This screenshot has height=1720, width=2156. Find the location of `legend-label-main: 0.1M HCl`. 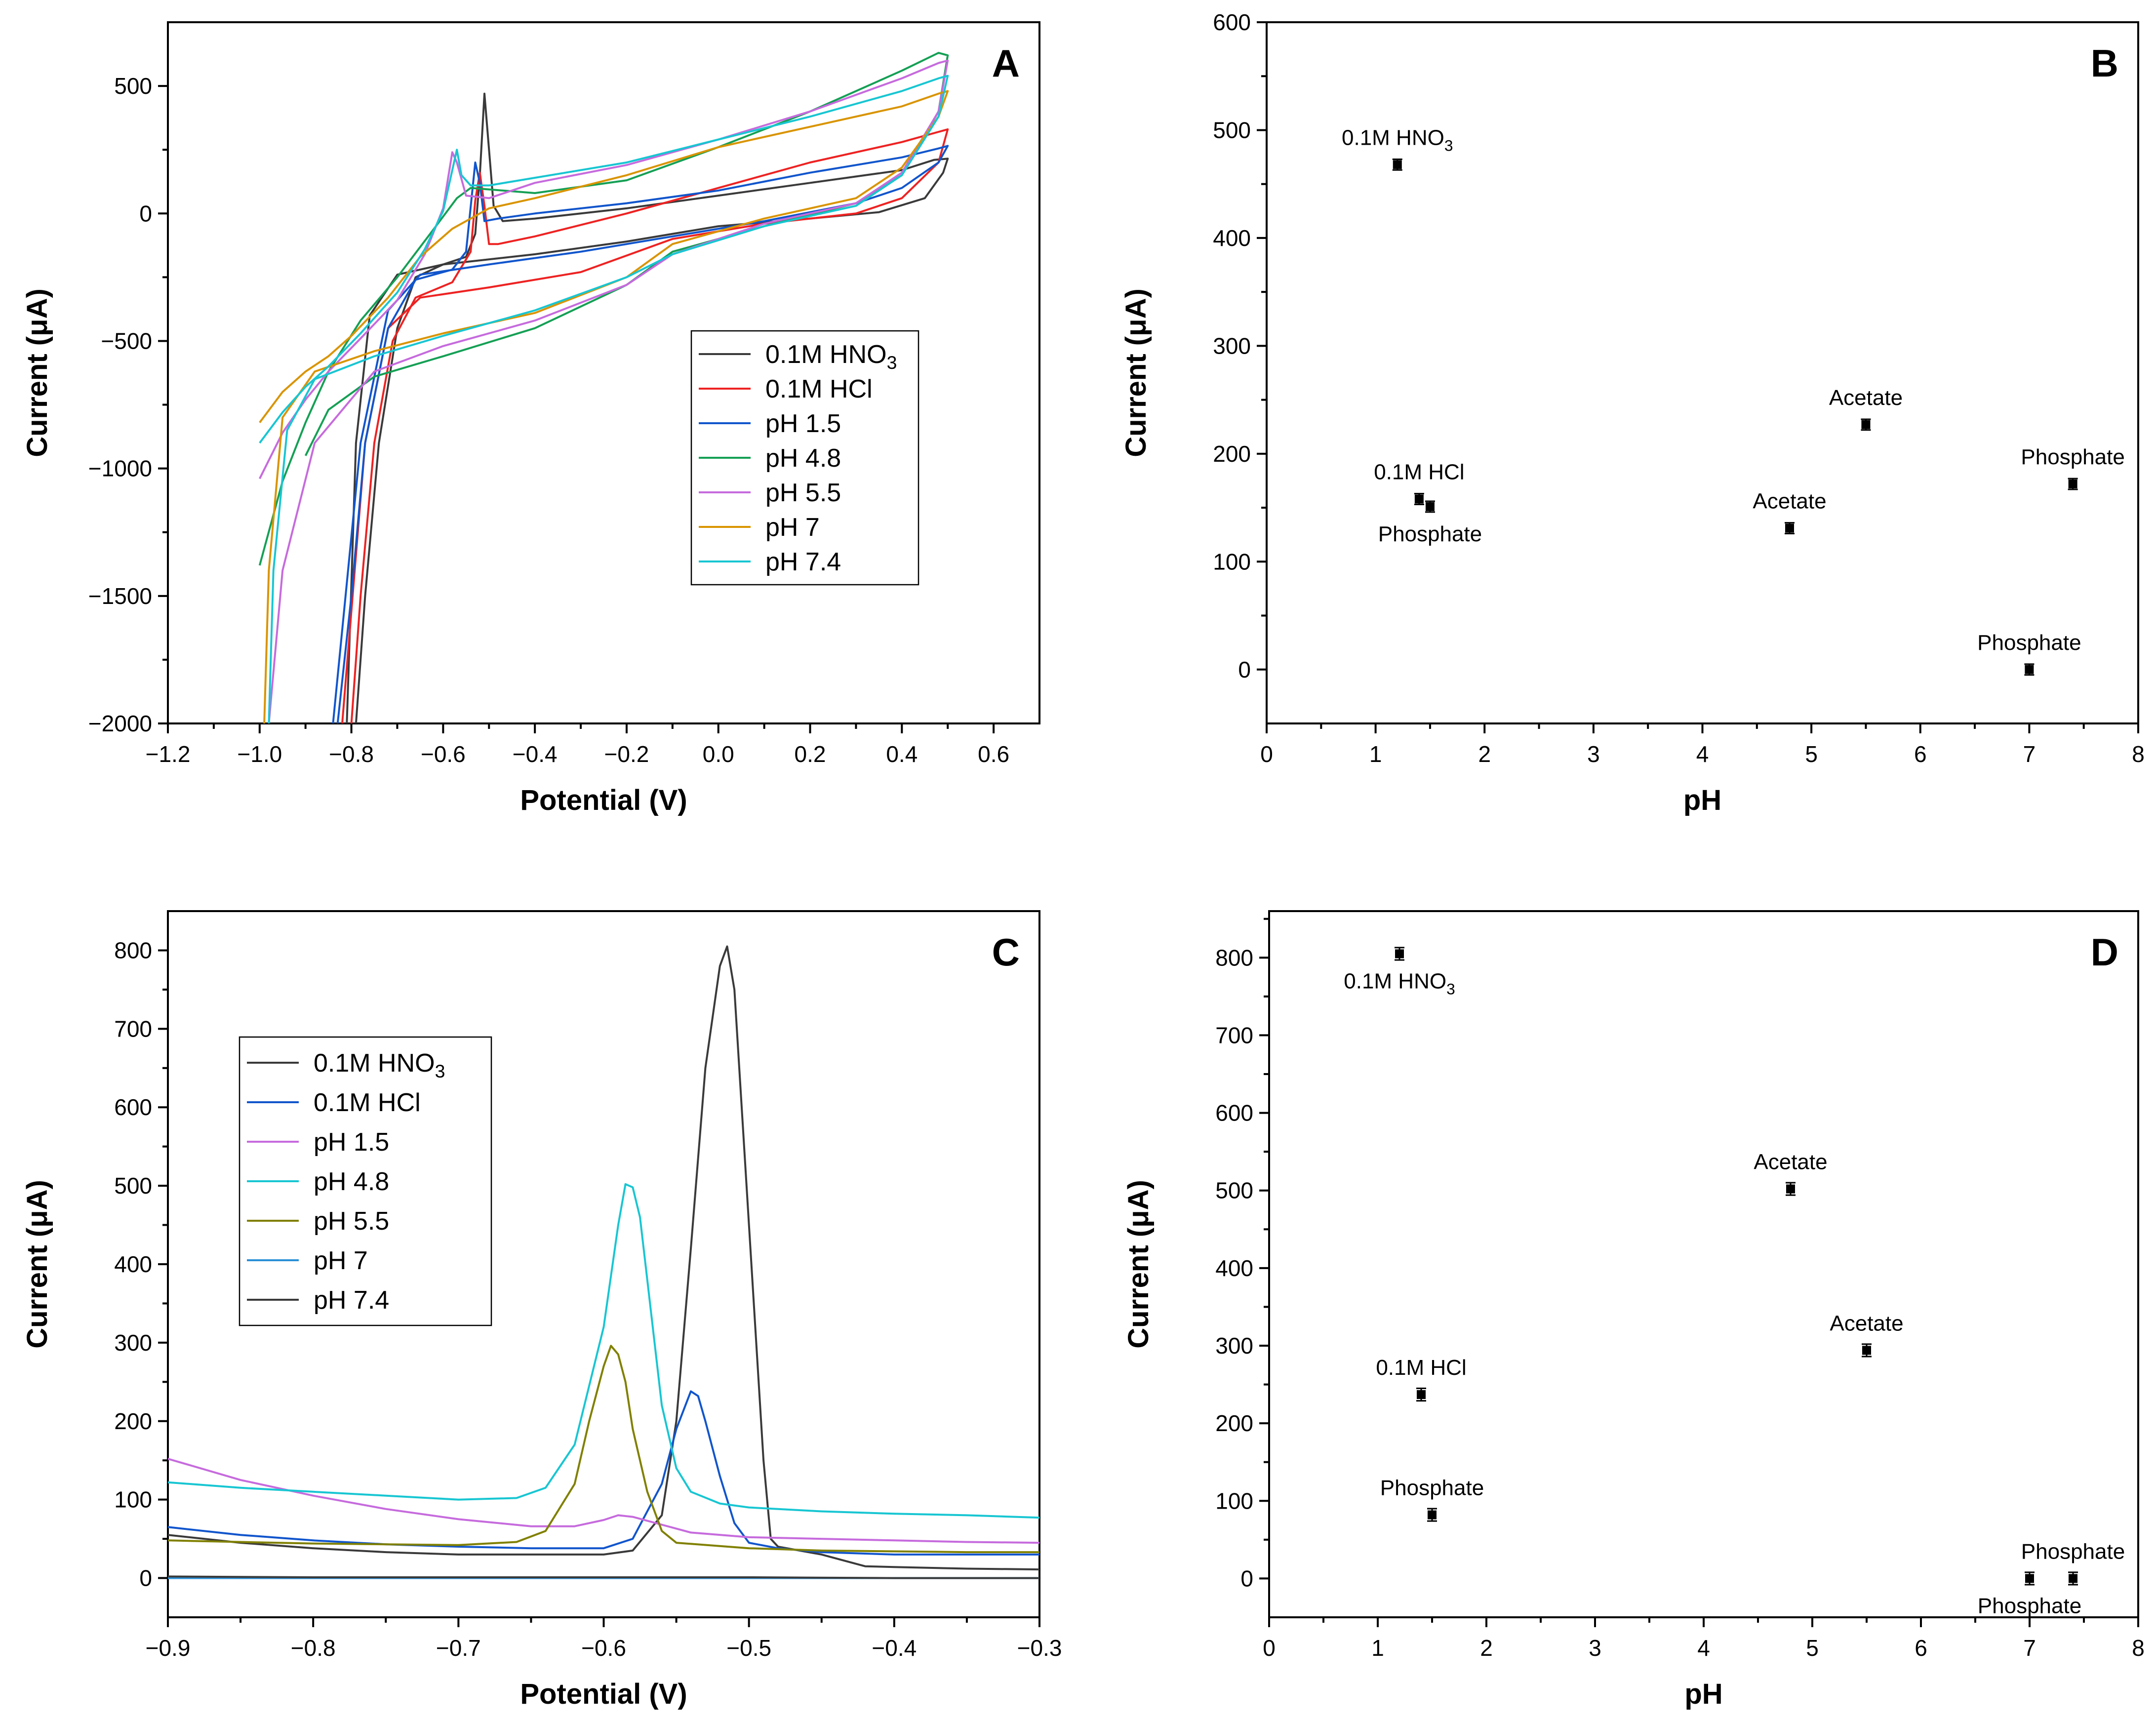

legend-label-main: 0.1M HCl is located at coordinates (819, 389).